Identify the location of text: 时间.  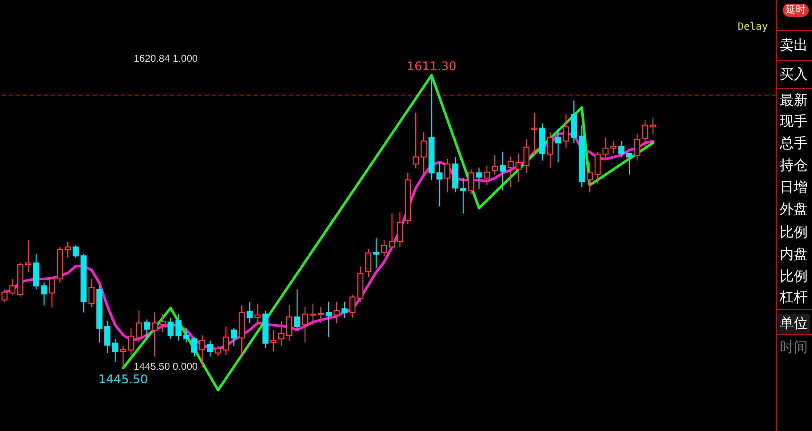
(794, 348).